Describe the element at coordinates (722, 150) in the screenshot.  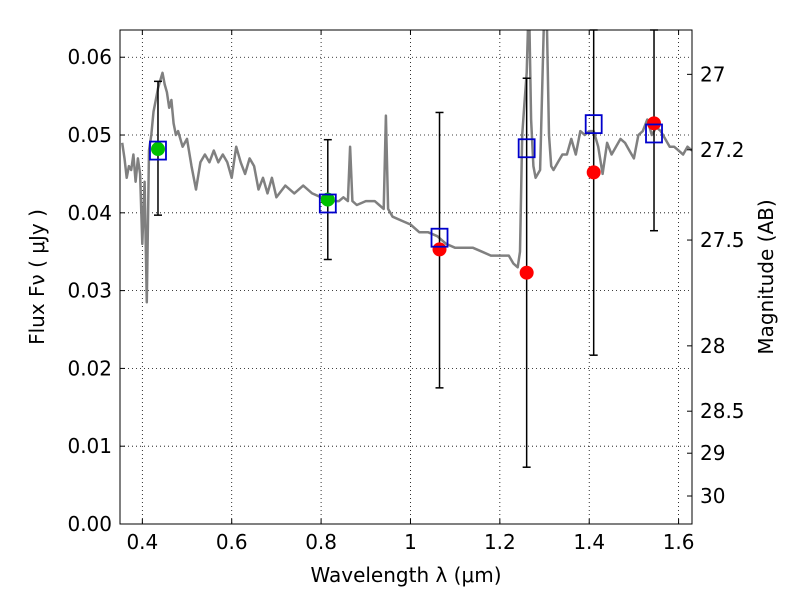
I see `y2-tick-label: 27.2` at that location.